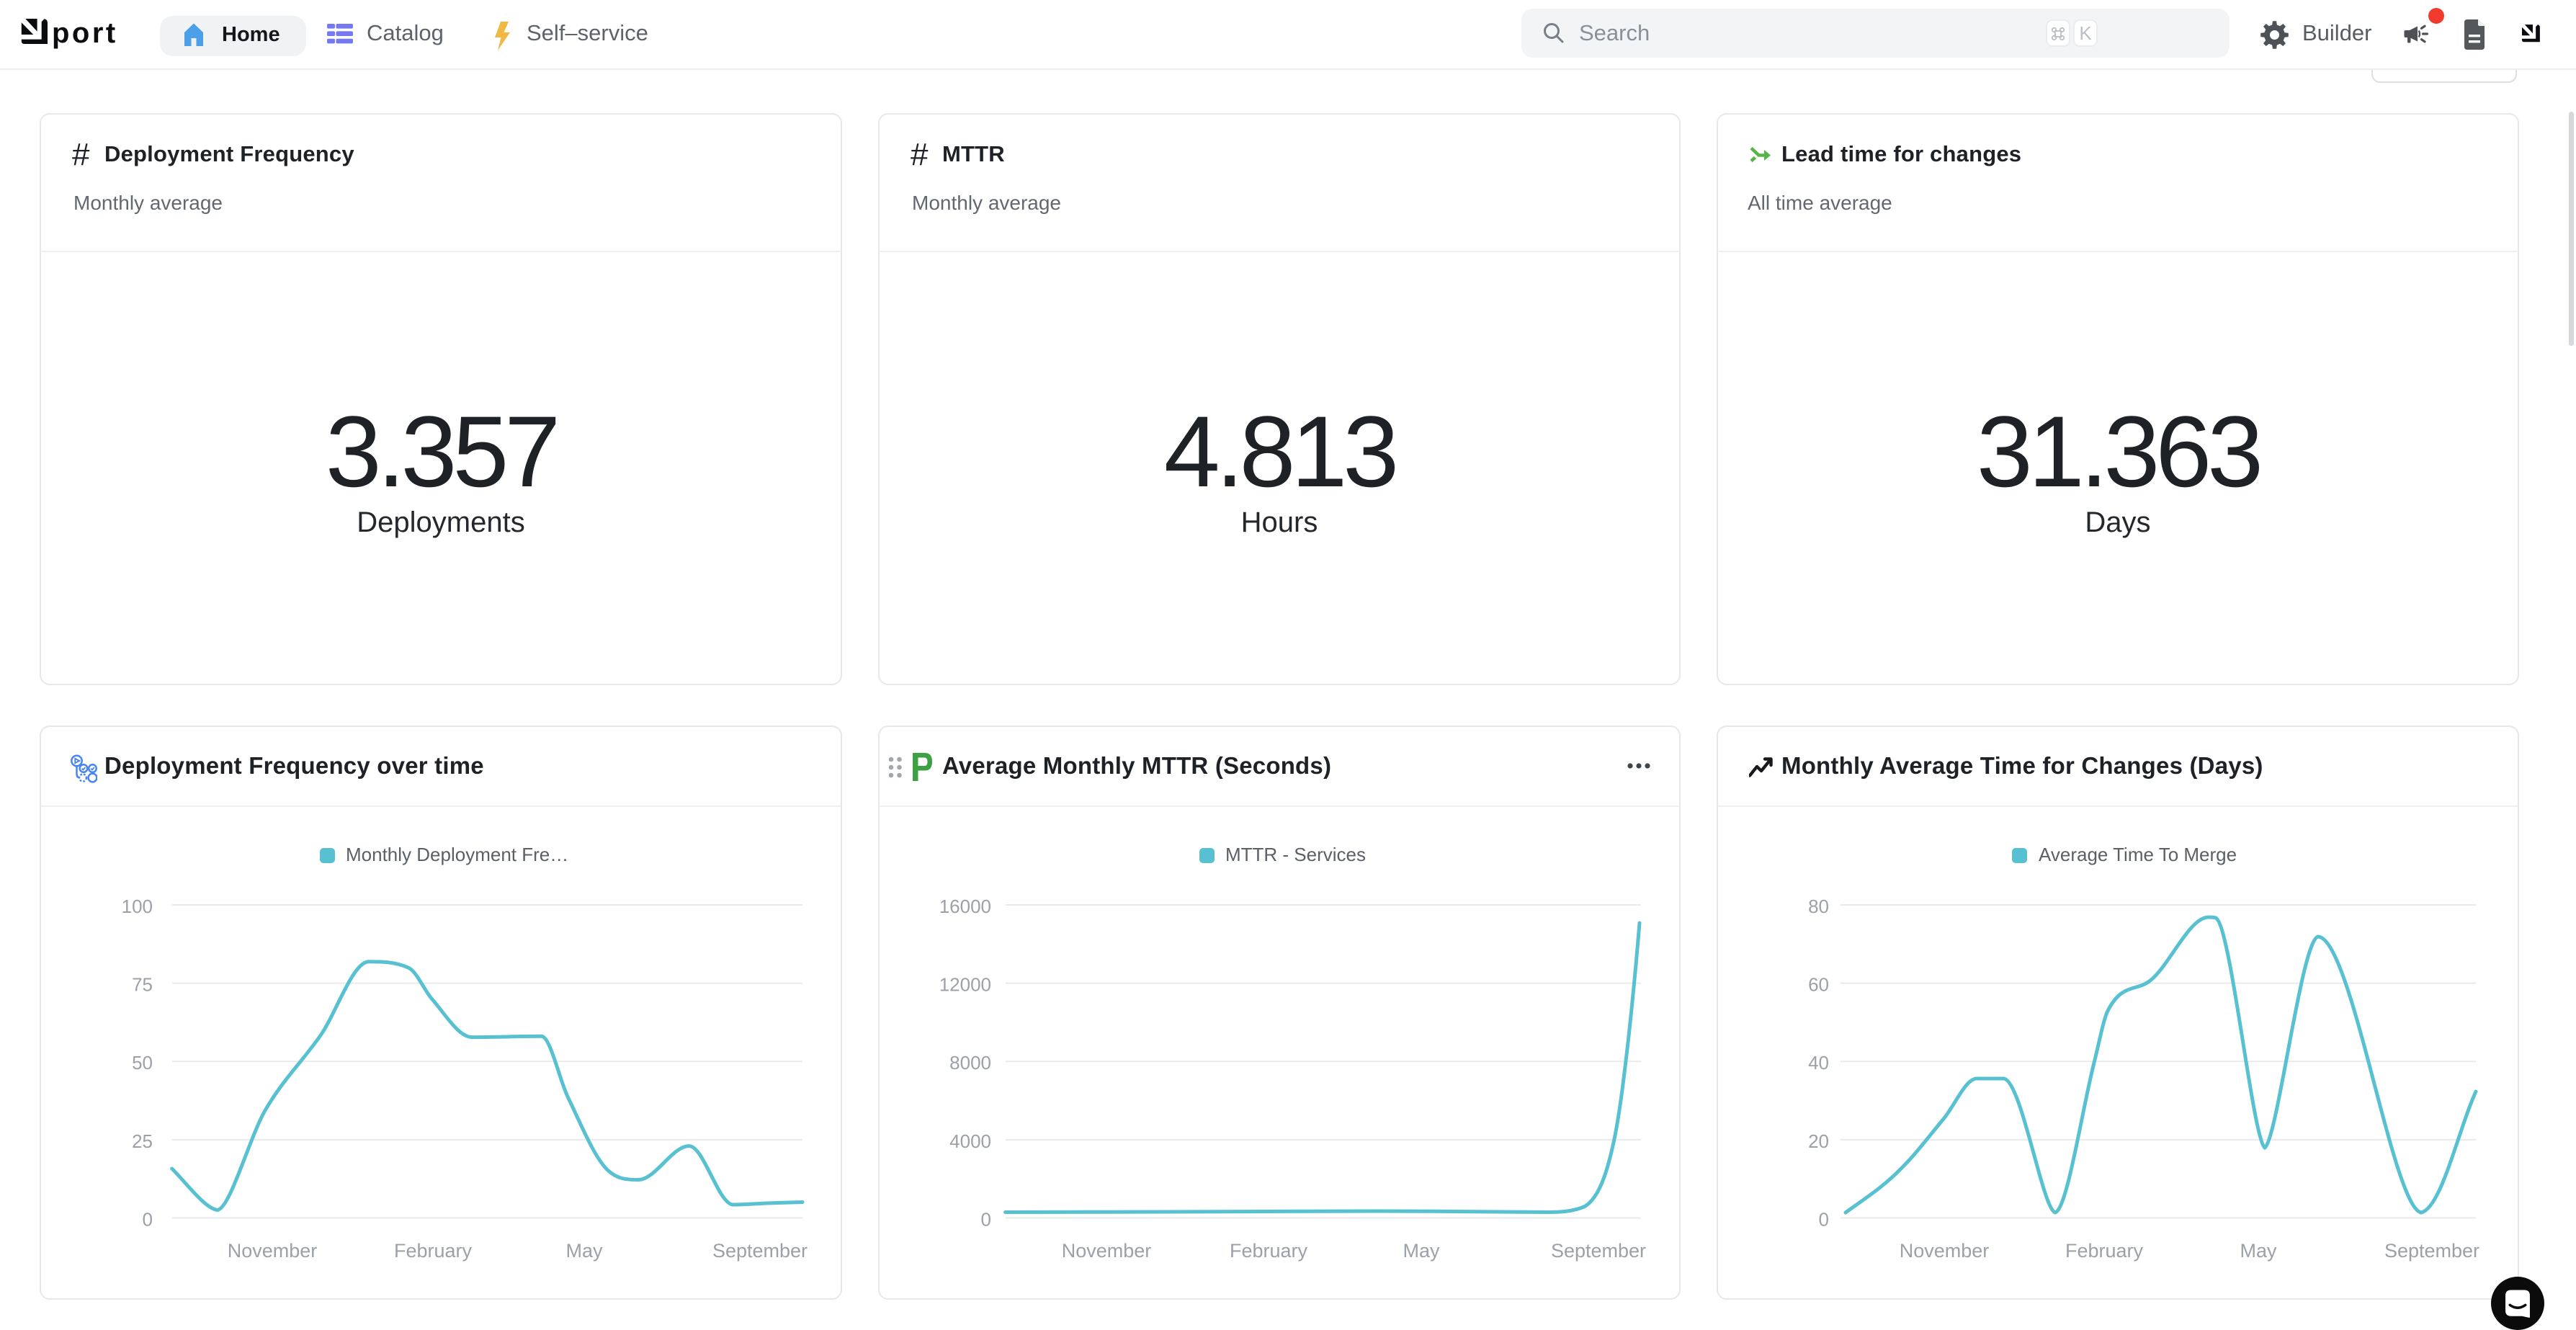 This screenshot has height=1330, width=2576. I want to click on svg-text: 75, so click(142, 985).